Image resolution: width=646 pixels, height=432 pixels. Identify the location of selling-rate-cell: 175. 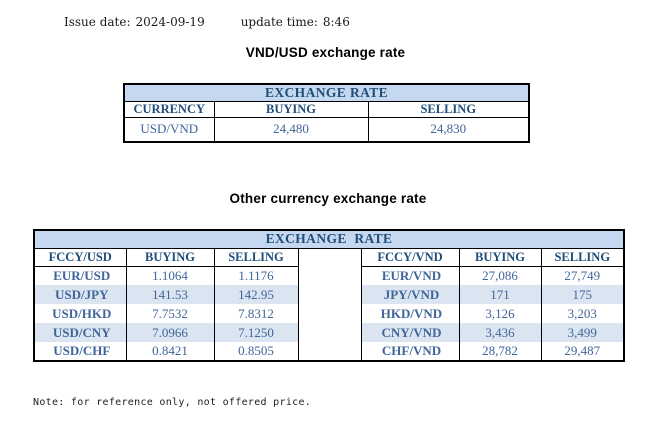
(582, 294).